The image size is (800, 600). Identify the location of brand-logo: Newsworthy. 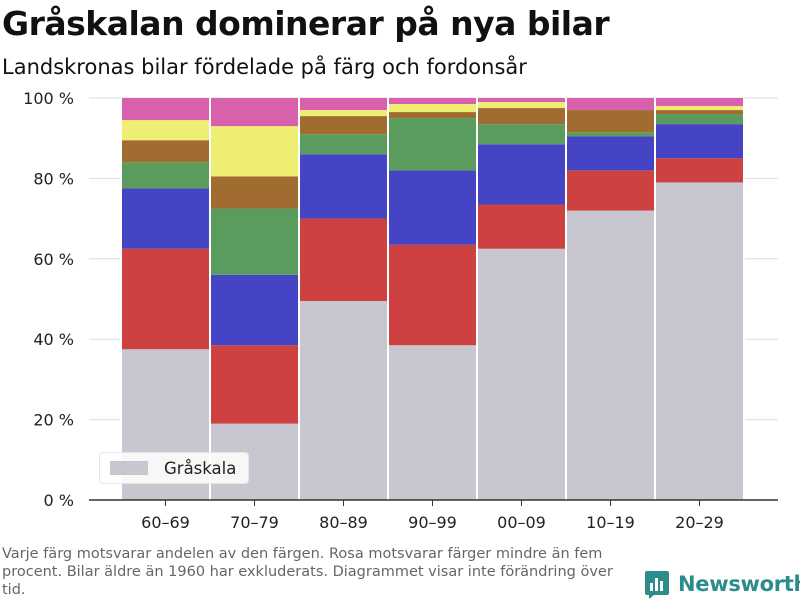
(722, 584).